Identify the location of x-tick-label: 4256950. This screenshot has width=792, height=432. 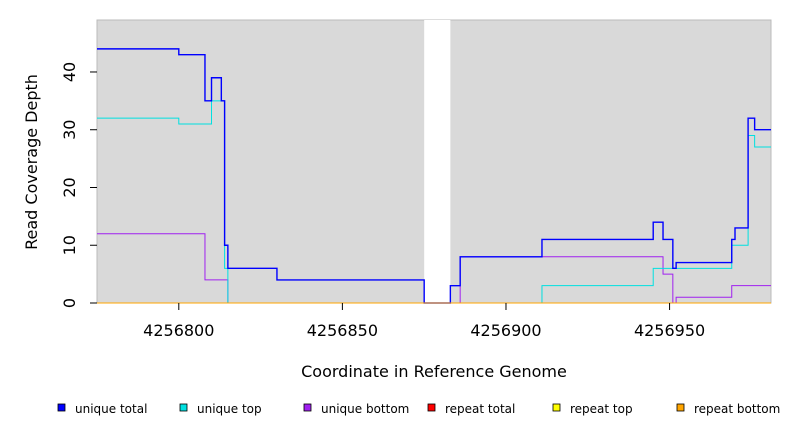
(669, 330).